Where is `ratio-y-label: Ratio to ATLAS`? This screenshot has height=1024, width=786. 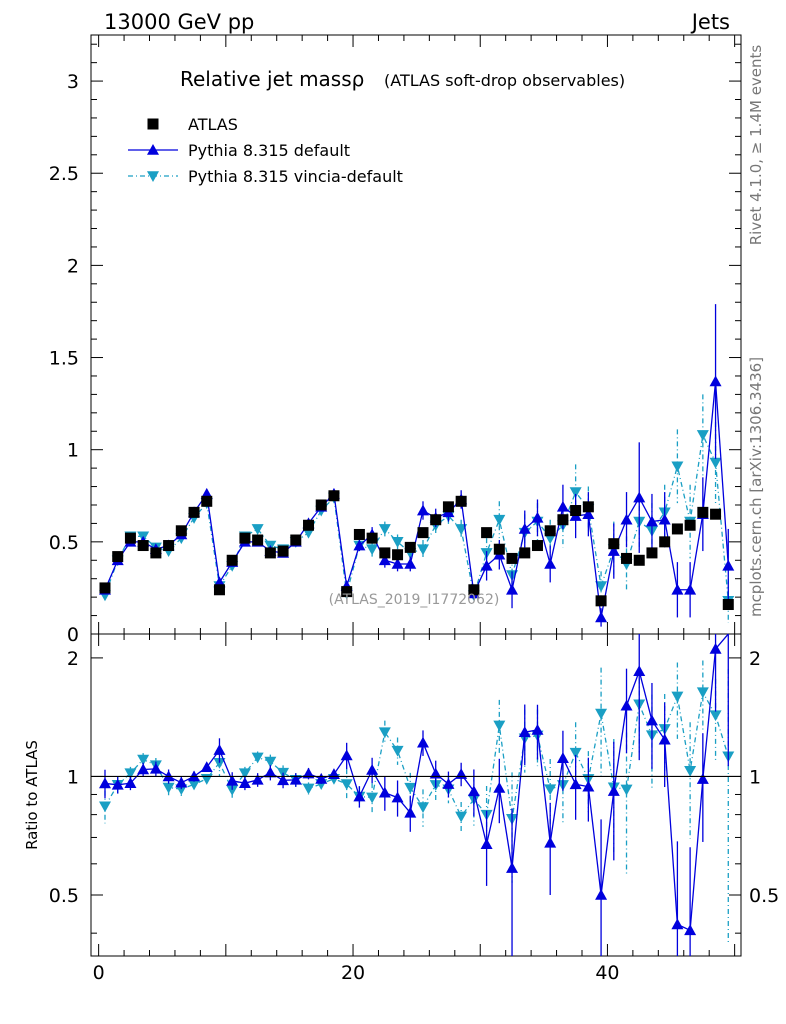
ratio-y-label: Ratio to ATLAS is located at coordinates (32, 795).